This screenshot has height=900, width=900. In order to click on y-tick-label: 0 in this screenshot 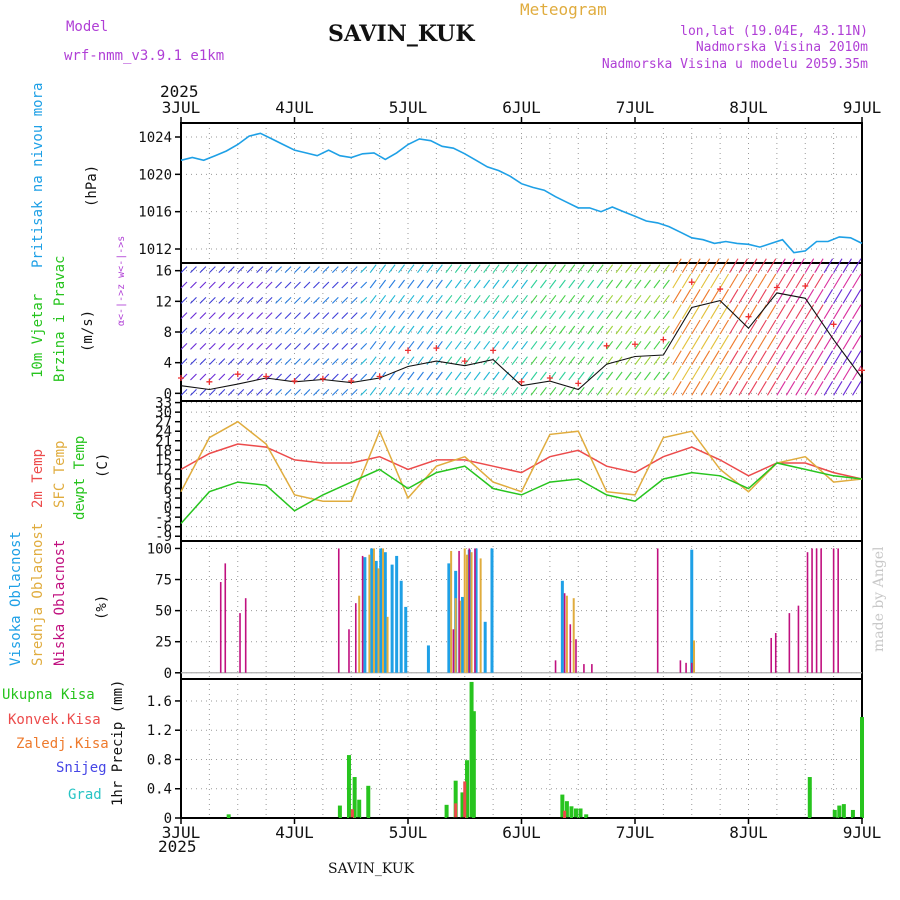, I will do `click(168, 394)`.